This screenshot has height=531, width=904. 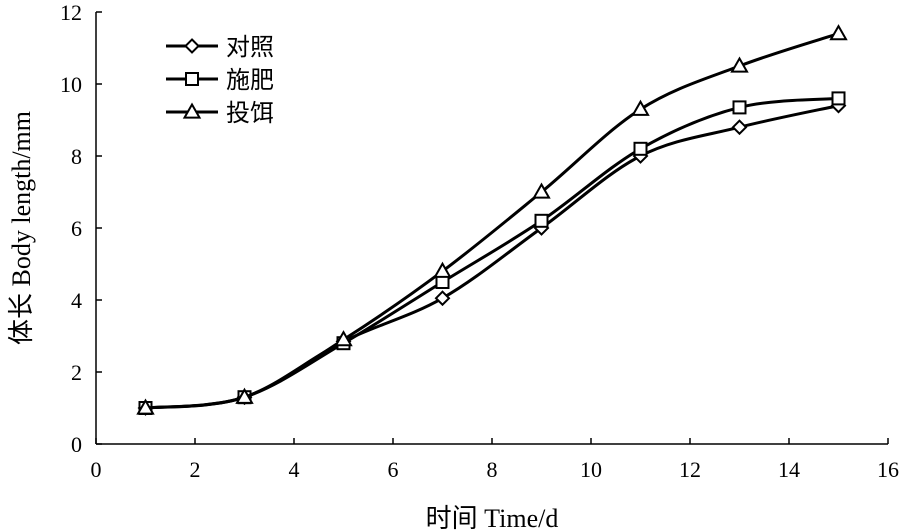 What do you see at coordinates (789, 469) in the screenshot?
I see `x-tick-label: 14` at bounding box center [789, 469].